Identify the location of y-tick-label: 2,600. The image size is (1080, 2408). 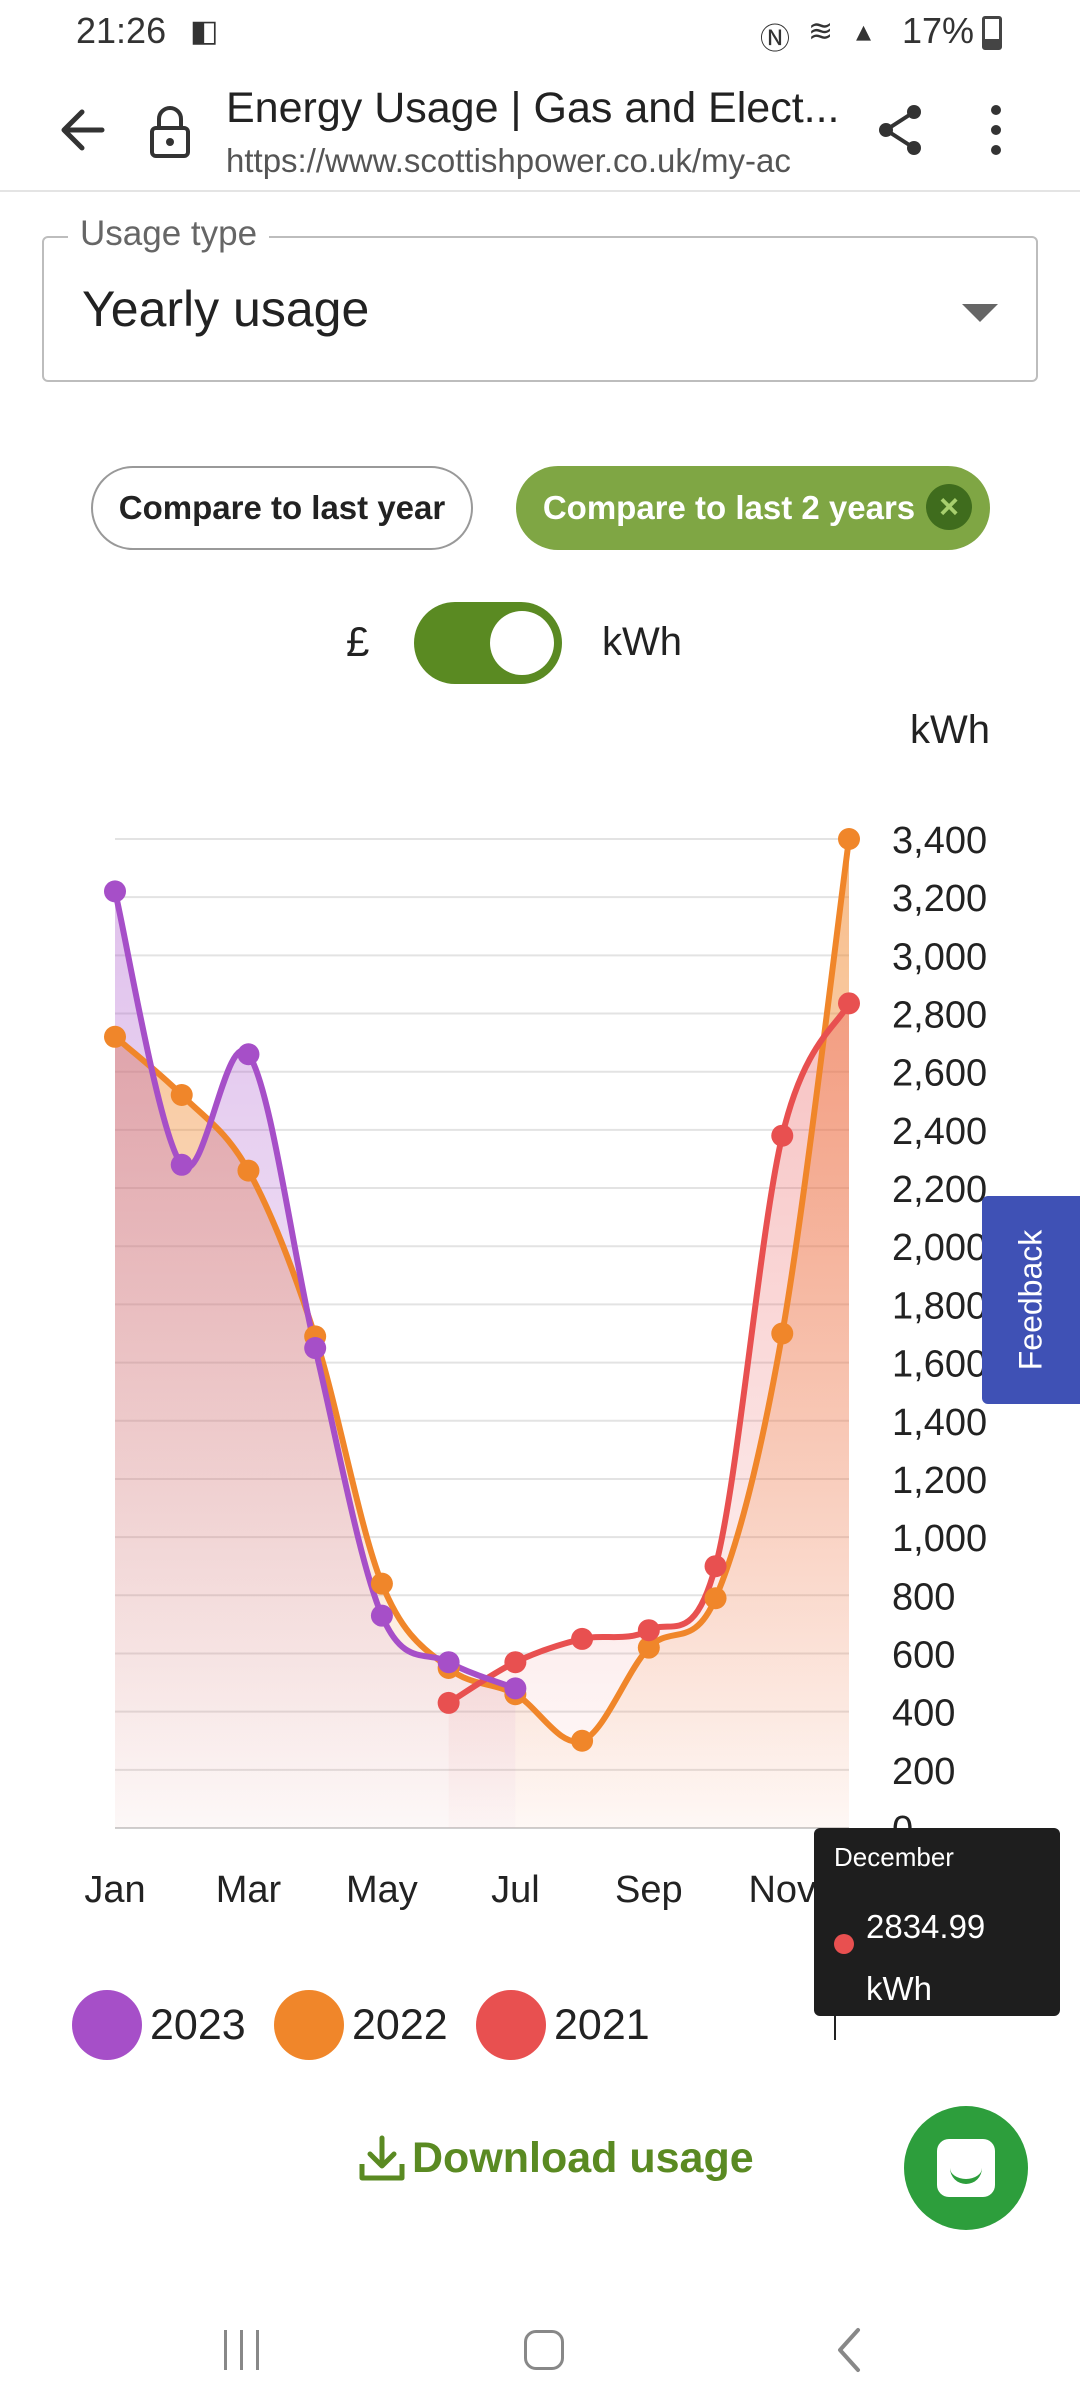
(939, 1074).